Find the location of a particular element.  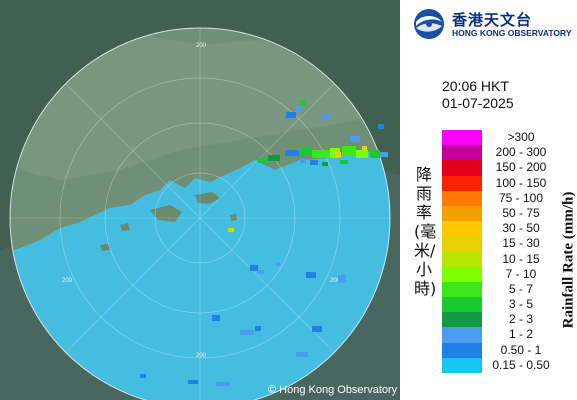

legend-range-label: 5 - 7 is located at coordinates (520, 288).